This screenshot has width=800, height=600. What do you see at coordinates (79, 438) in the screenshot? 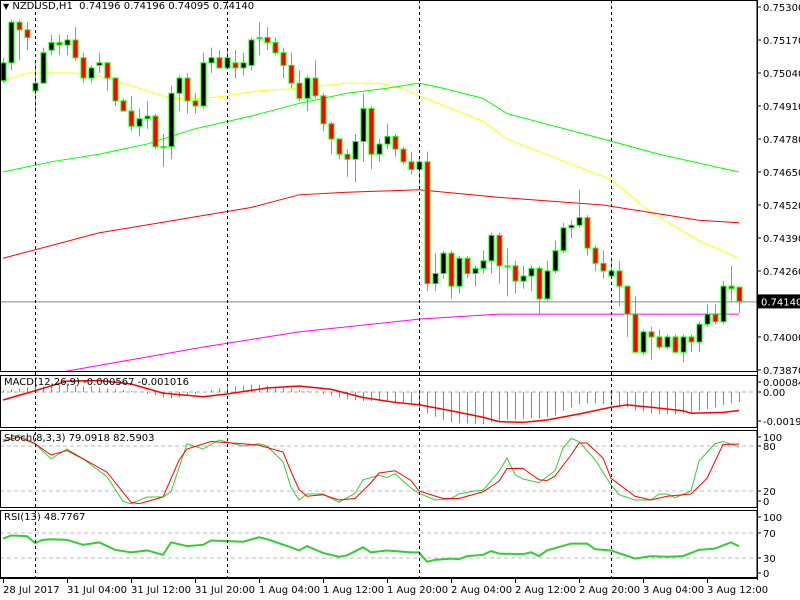
I see `stoch-label: Stoch(8,3,3) 79.0918 82.5903` at bounding box center [79, 438].